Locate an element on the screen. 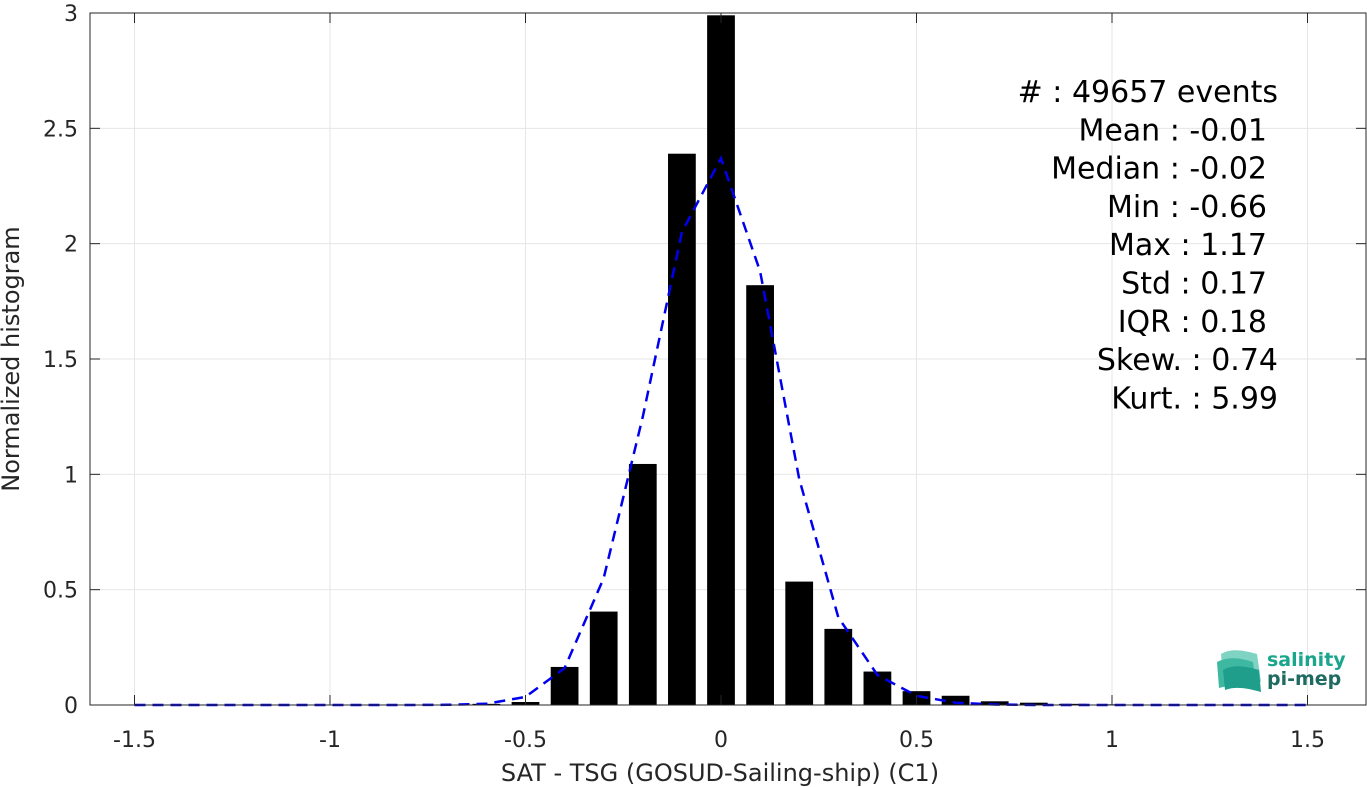 Image resolution: width=1367 pixels, height=787 pixels. y-tick-label: 0.5 is located at coordinates (60, 591).